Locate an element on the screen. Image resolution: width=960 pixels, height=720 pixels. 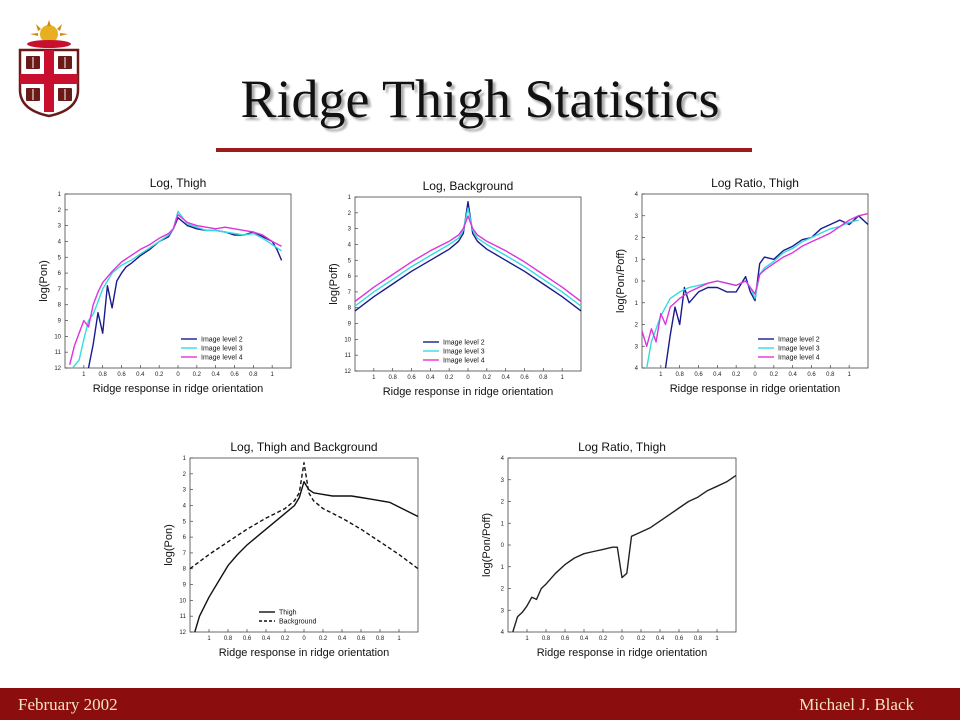
chart-title: Log Ratio, Thigh is located at coordinates (755, 183).